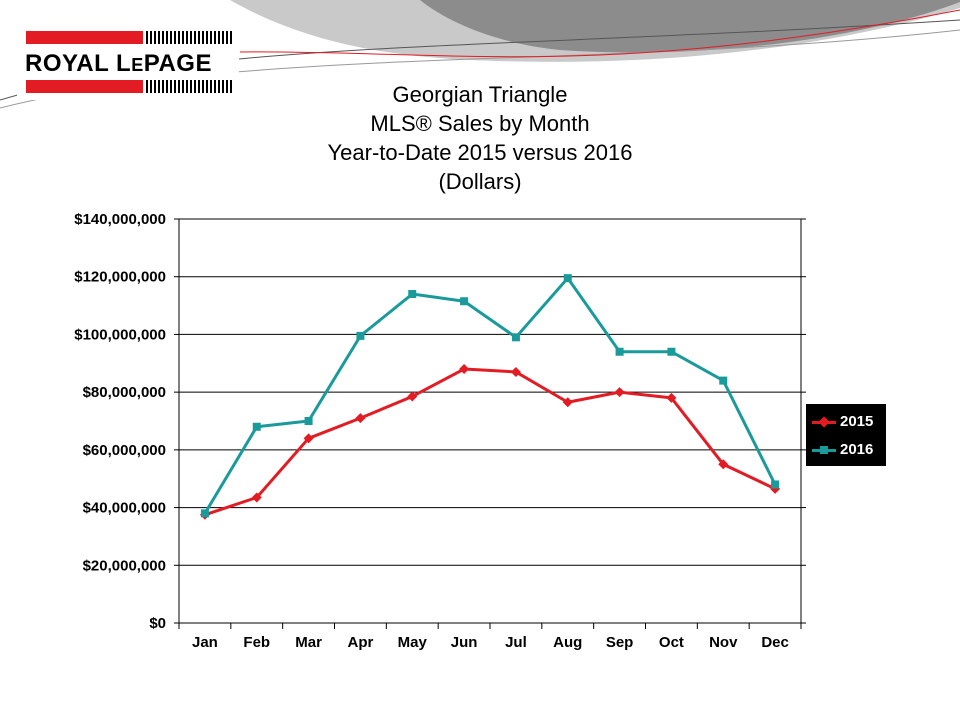 This screenshot has height=720, width=960. I want to click on x-tick-label: Jul, so click(516, 642).